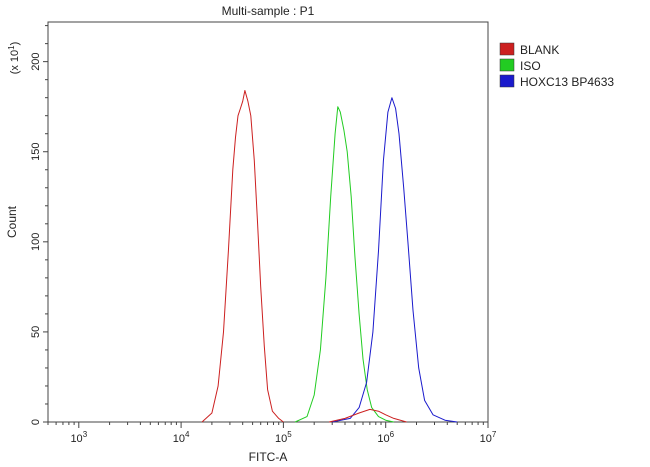 The height and width of the screenshot is (467, 650). Describe the element at coordinates (272, 433) in the screenshot. I see `x-axis: 10³ 10⁴ 10⁵ 10⁶ 10⁷` at that location.